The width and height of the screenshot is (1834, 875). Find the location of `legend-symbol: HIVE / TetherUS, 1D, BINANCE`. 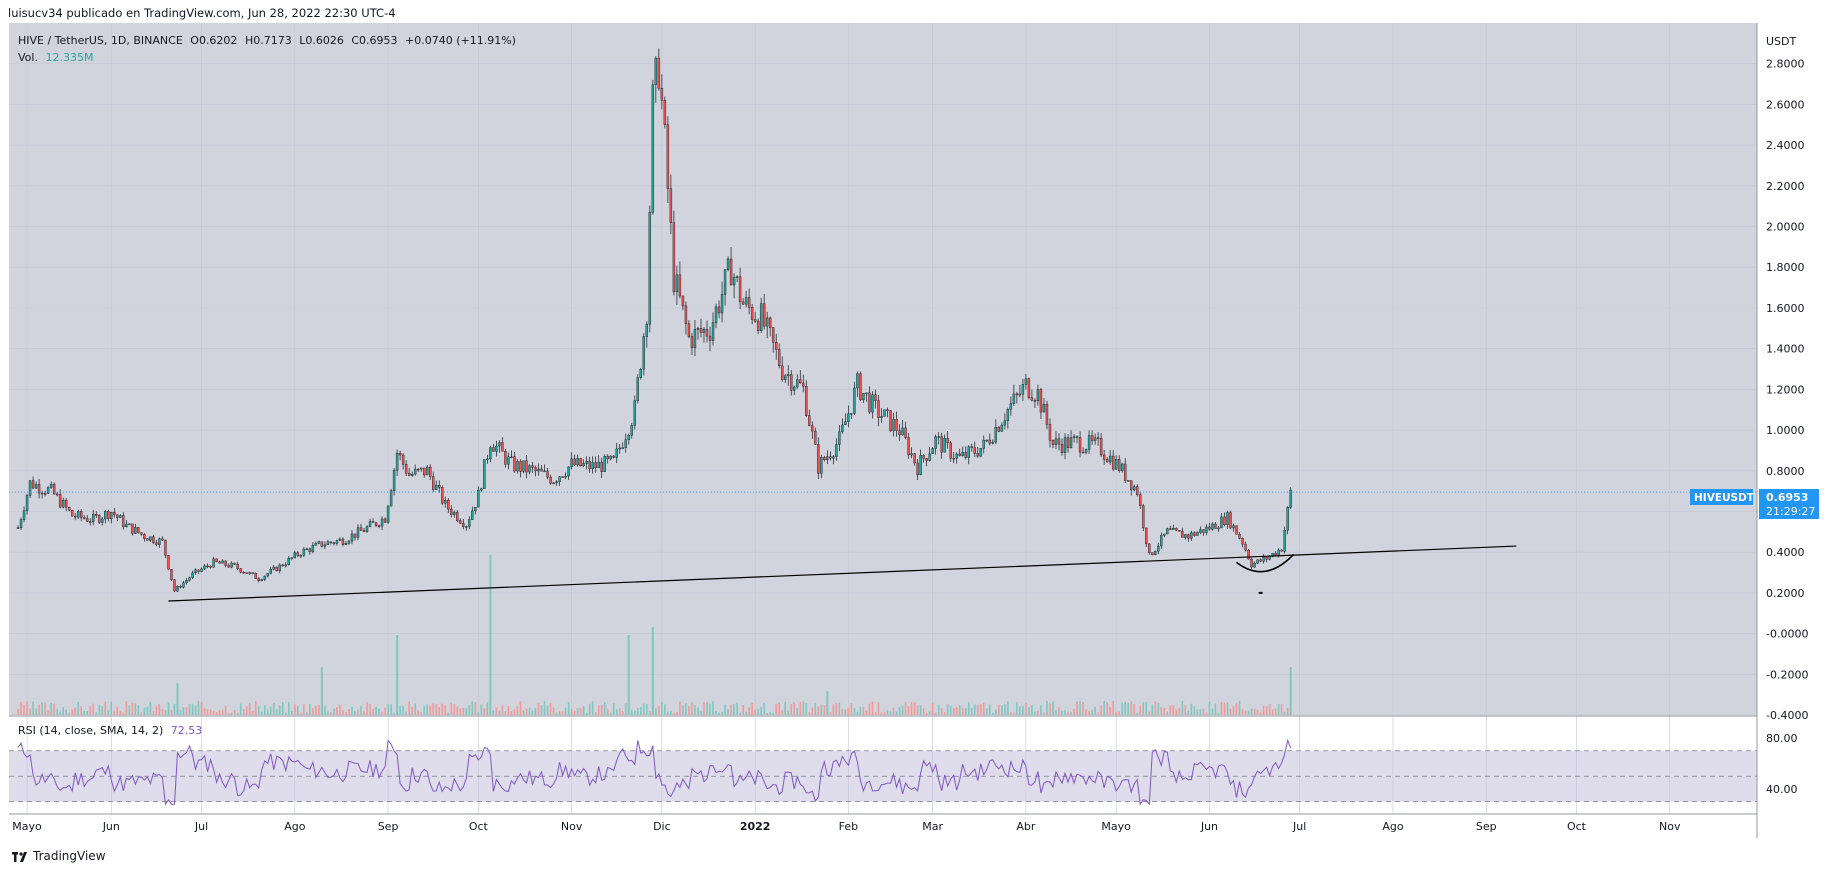

legend-symbol: HIVE / TetherUS, 1D, BINANCE is located at coordinates (100, 40).